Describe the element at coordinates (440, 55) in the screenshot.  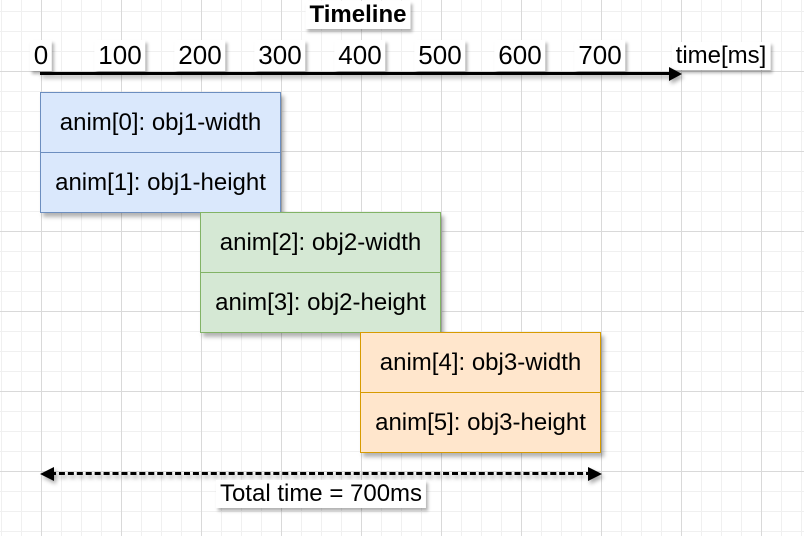
I see `axis-tick-label: 500` at that location.